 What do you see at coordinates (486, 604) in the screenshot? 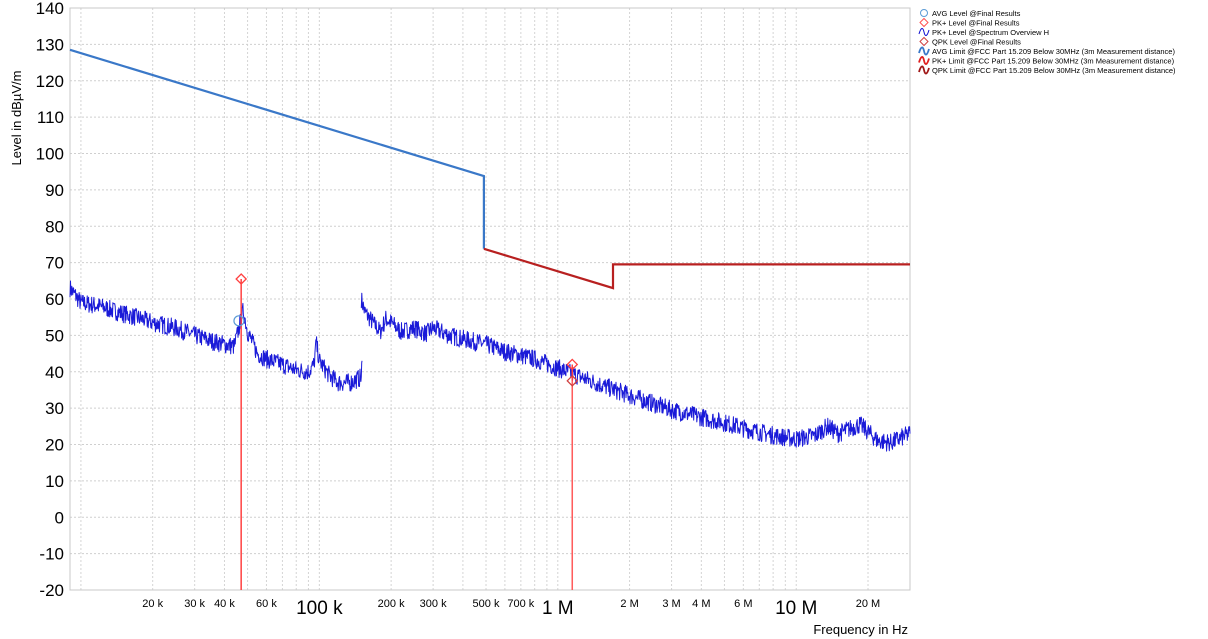
I see `x-tick-label: 500 k` at bounding box center [486, 604].